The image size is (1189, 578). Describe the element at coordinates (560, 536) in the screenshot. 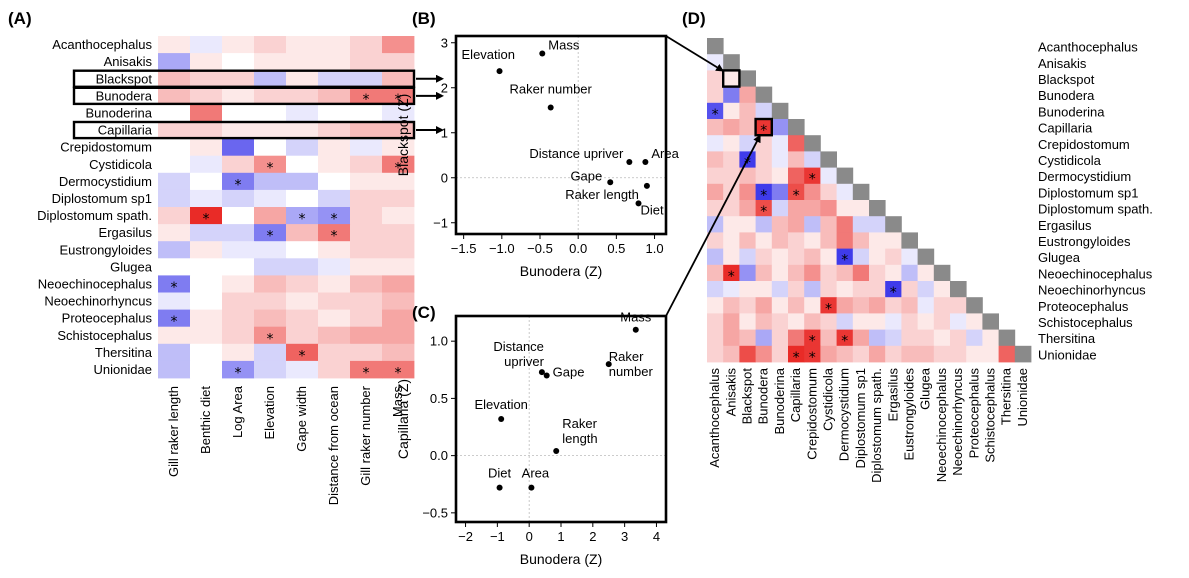

I see `x-tick-label: 1` at that location.